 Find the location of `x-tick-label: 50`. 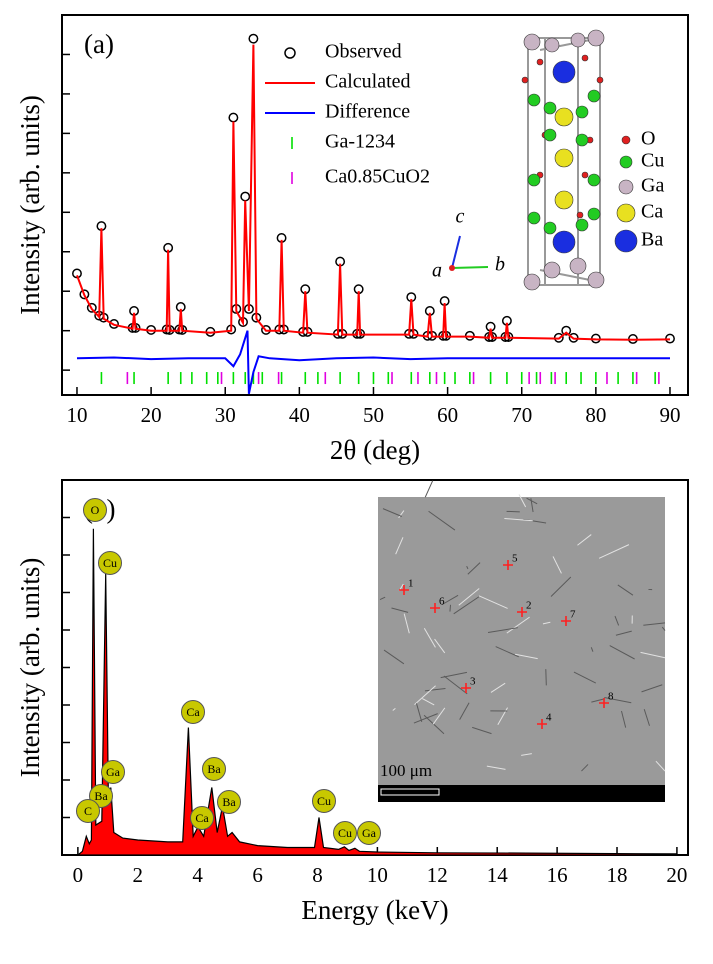

x-tick-label: 50 is located at coordinates (373, 415).